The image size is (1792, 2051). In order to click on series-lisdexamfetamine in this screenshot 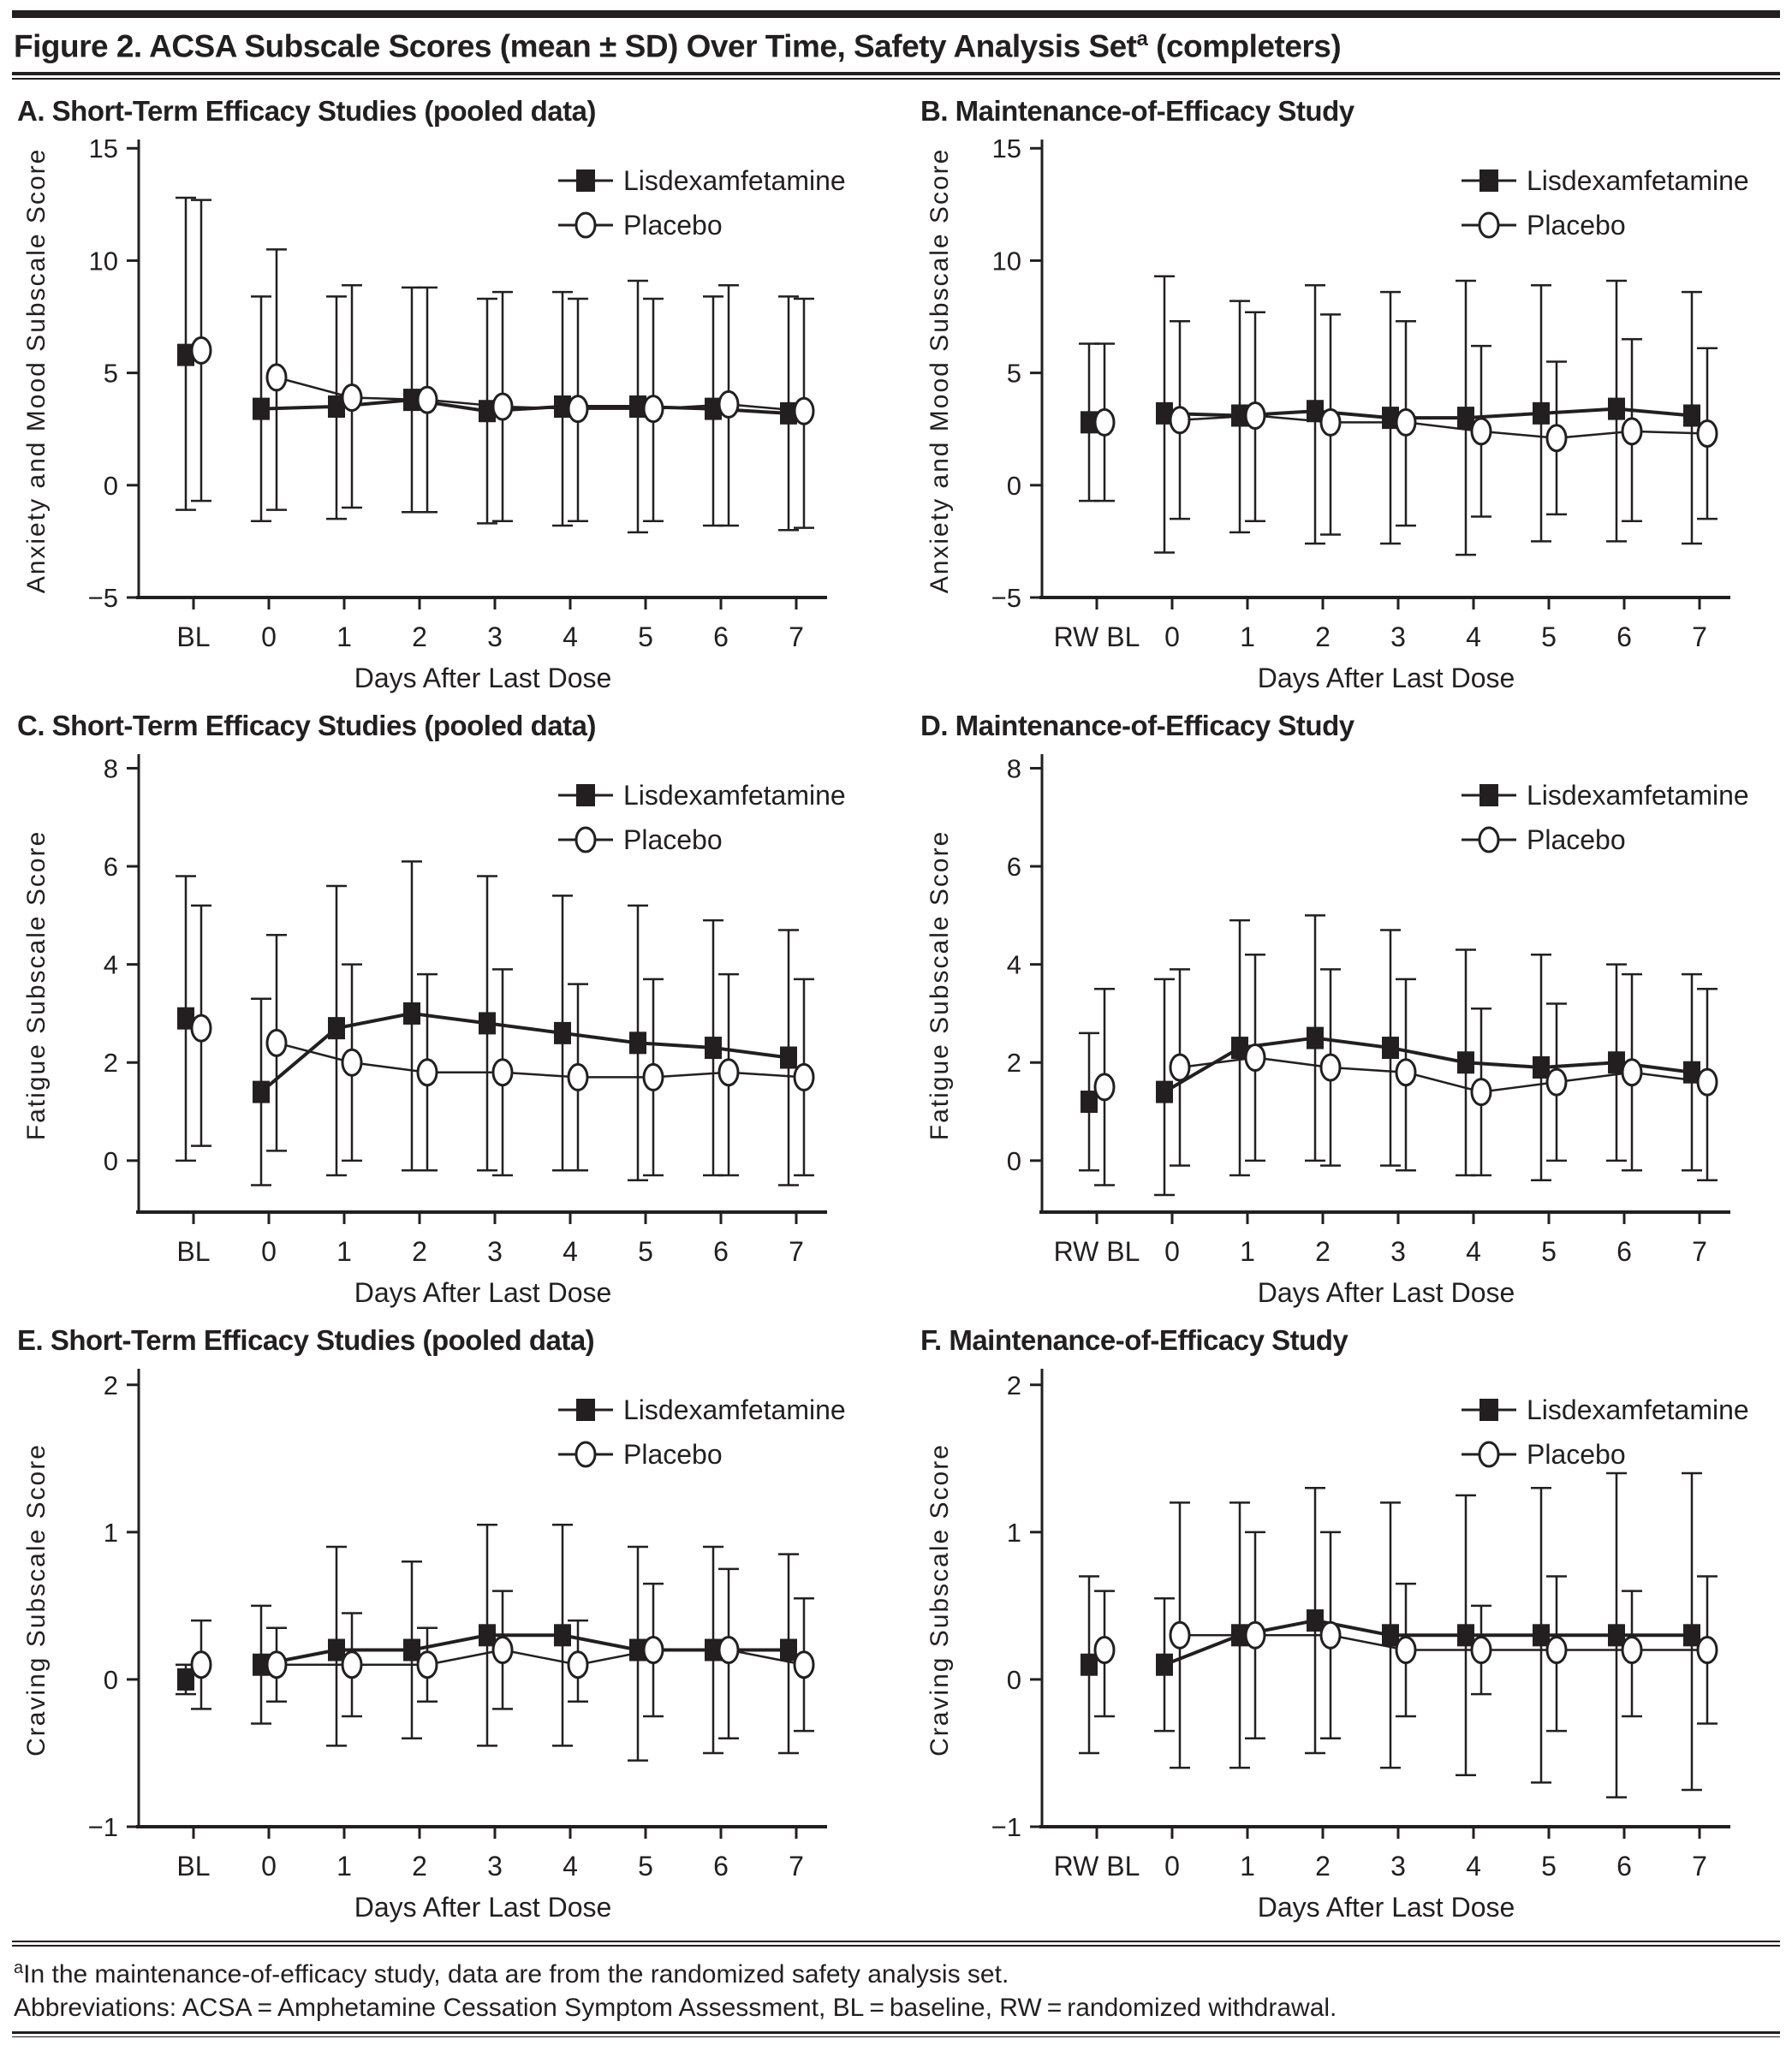, I will do `click(487, 365)`.